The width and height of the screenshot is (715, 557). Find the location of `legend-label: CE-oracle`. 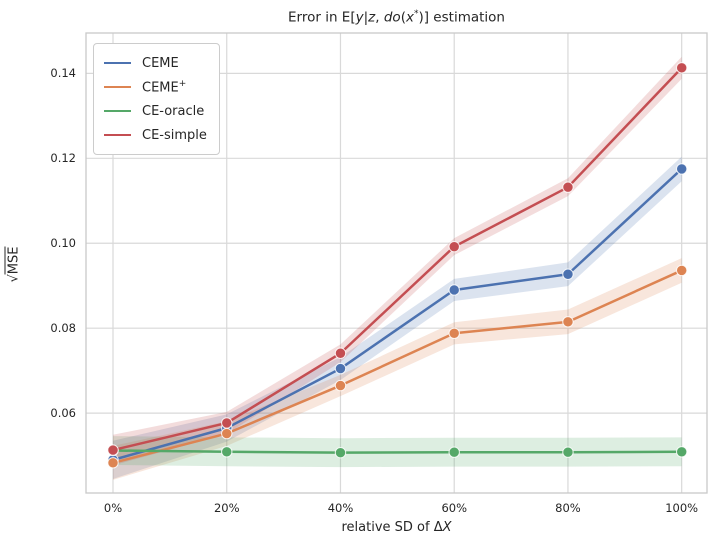

legend-label: CE-oracle is located at coordinates (173, 111).